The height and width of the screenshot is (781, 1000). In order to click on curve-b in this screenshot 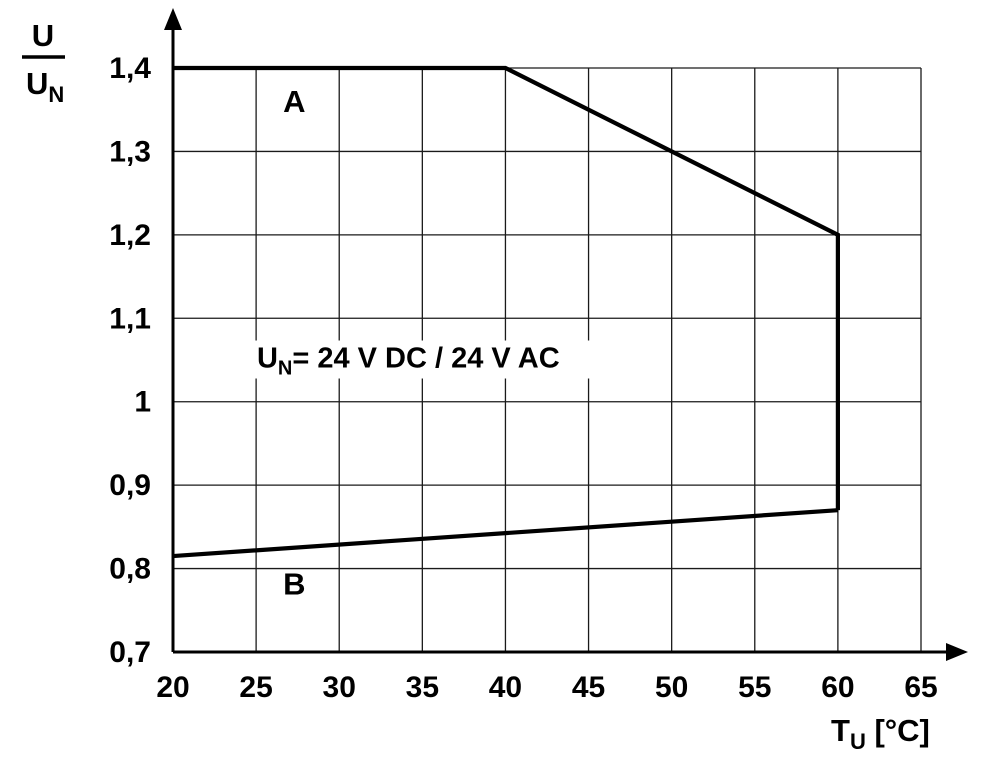, I will do `click(505, 533)`.